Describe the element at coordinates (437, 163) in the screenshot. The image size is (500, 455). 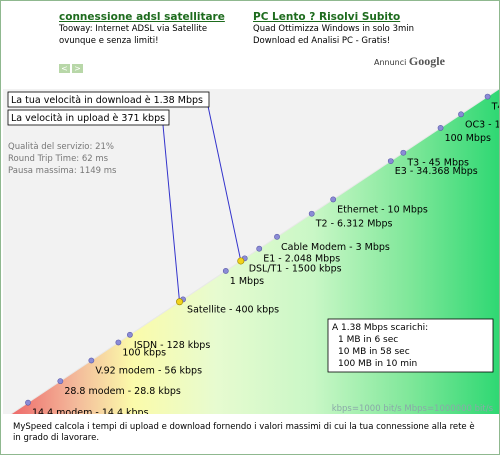
I see `speed-point-label: T3 - 45 Mbps` at that location.